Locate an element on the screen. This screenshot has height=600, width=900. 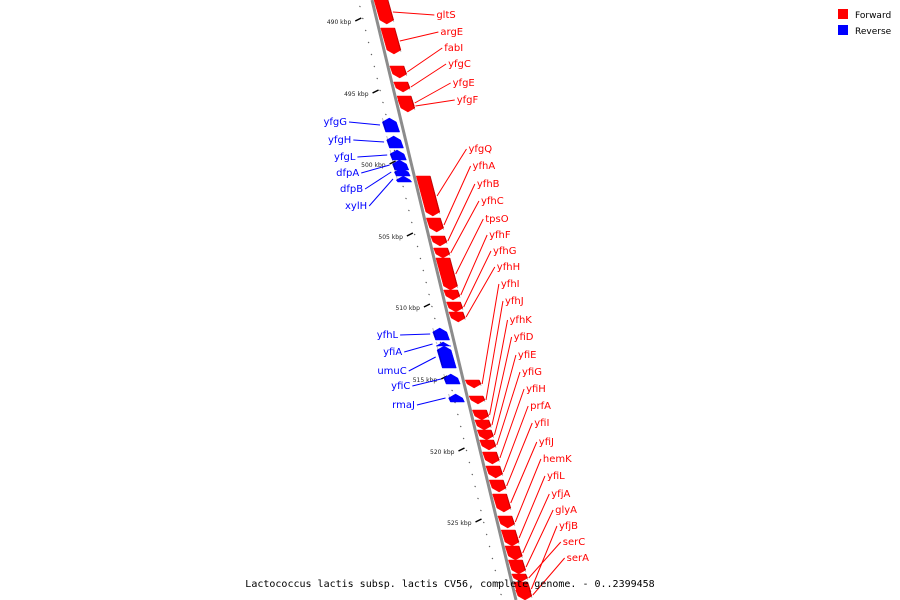
gene-leader-yfhK is located at coordinates (499, 367).